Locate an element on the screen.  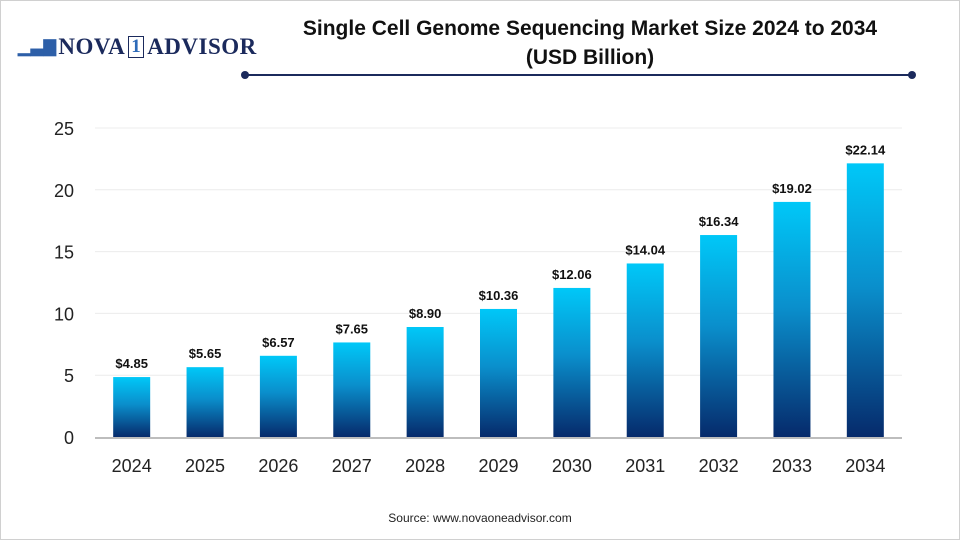
data-label: $7.65 is located at coordinates (351, 328).